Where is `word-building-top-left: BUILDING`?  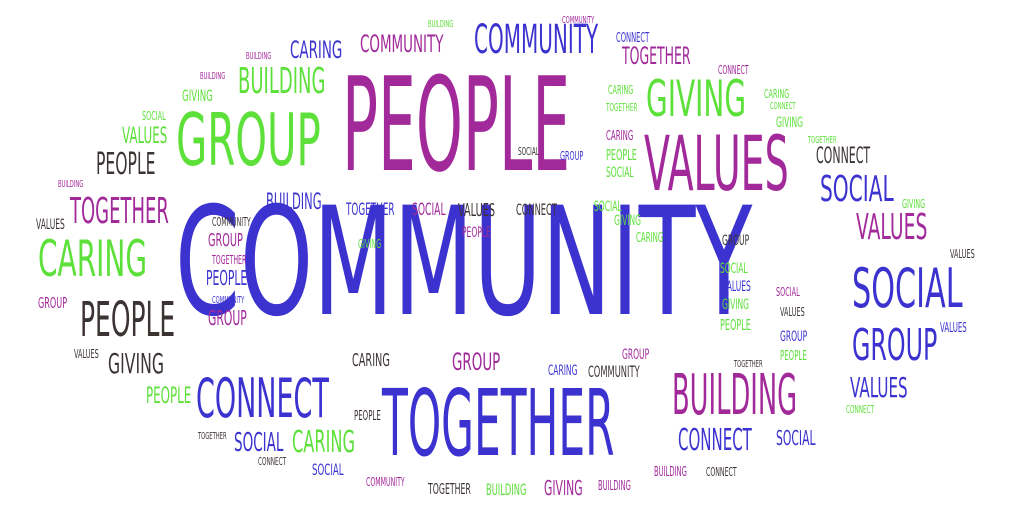
word-building-top-left: BUILDING is located at coordinates (259, 56).